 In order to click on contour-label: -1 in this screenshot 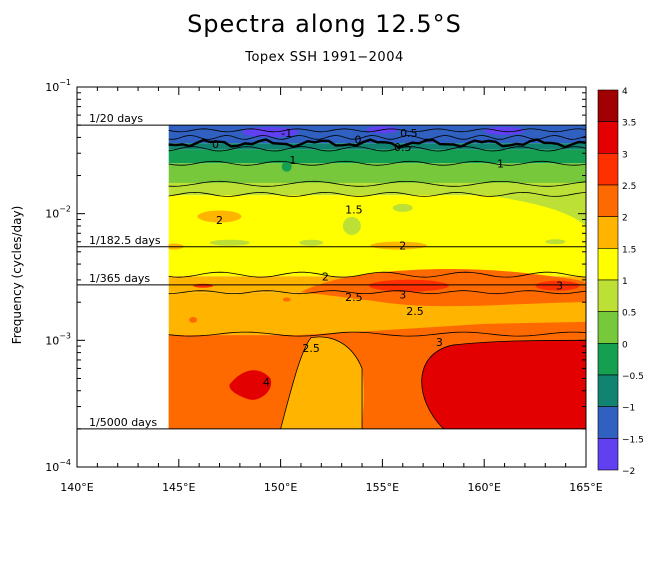, I will do `click(286, 133)`.